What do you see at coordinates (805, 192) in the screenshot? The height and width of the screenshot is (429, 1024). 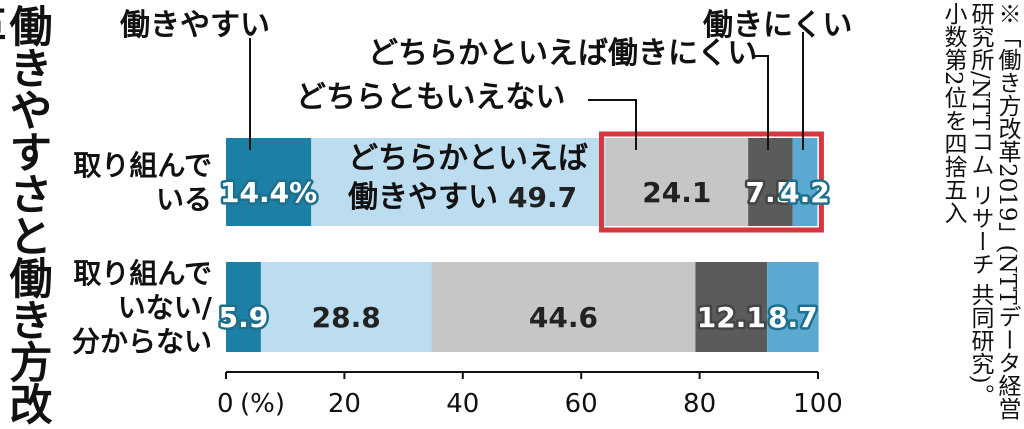 I see `value-label-hard-row1: 4.2` at bounding box center [805, 192].